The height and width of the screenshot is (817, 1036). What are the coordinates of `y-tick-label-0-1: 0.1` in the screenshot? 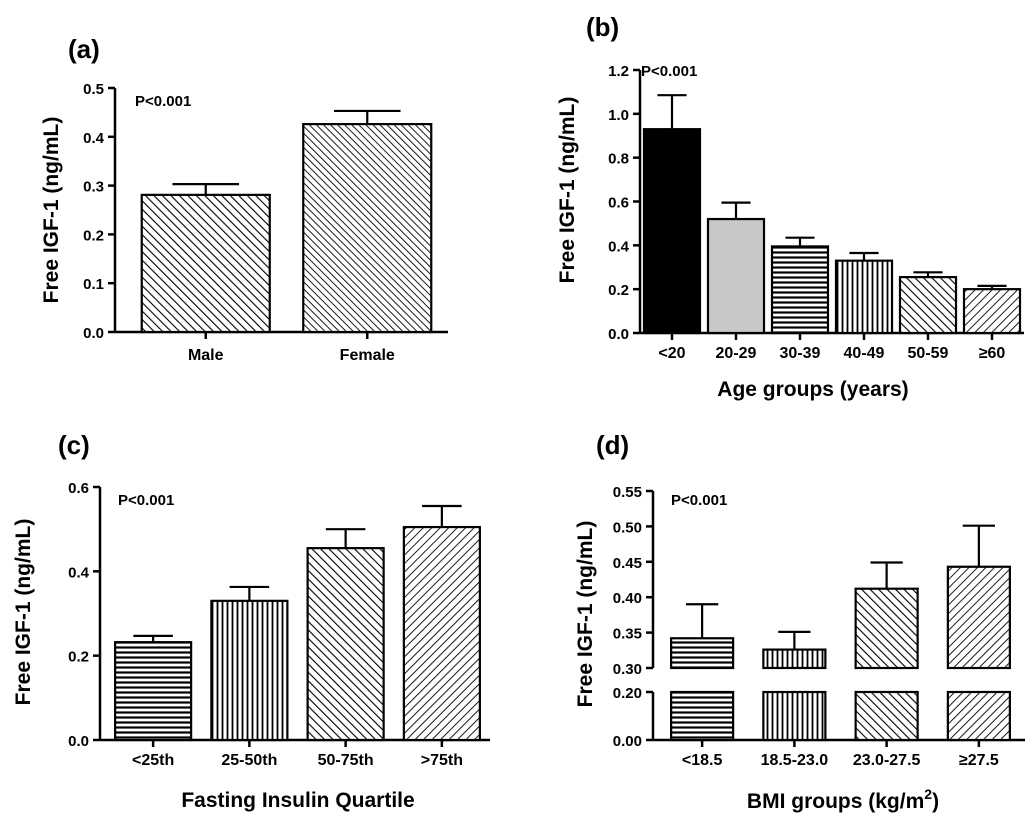 It's located at (93, 284).